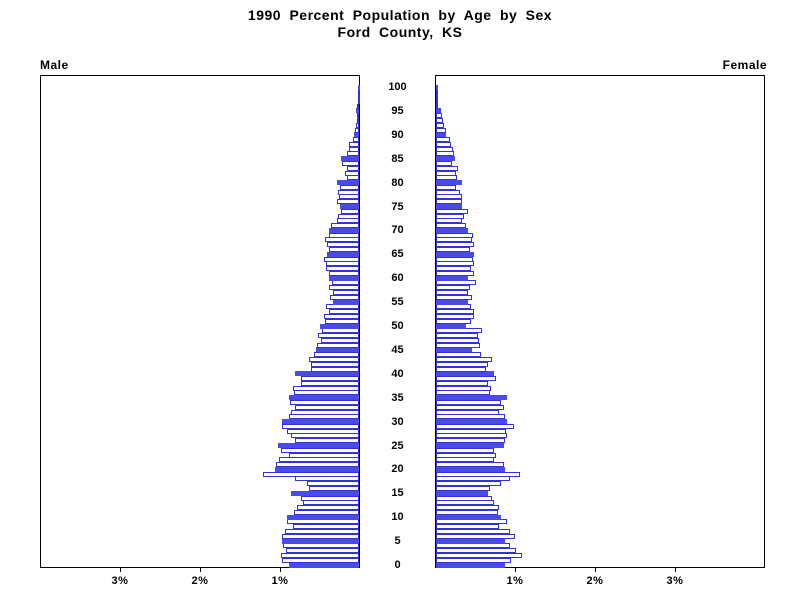 The width and height of the screenshot is (800, 600). What do you see at coordinates (397, 206) in the screenshot?
I see `age-tick-label-75: 75` at bounding box center [397, 206].